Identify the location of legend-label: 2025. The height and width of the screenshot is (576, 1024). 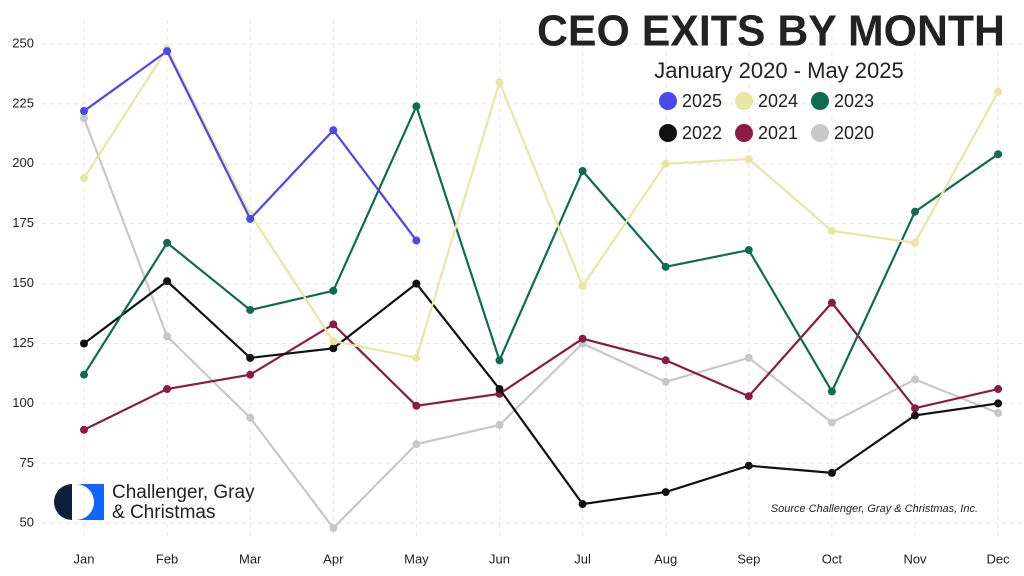
(702, 101).